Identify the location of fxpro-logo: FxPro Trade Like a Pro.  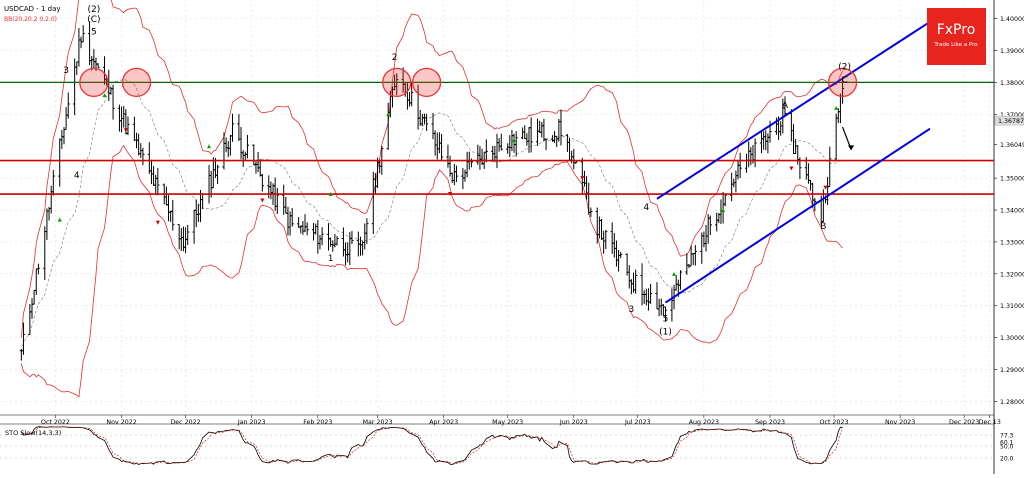
(956, 36).